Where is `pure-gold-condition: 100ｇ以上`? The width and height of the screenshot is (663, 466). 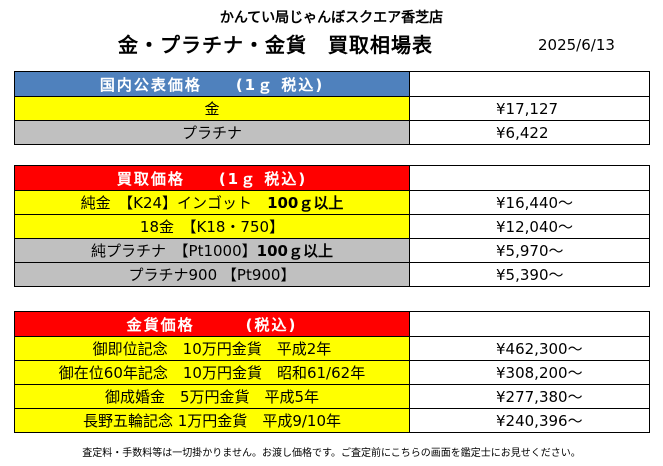 pure-gold-condition: 100ｇ以上 is located at coordinates (305, 203).